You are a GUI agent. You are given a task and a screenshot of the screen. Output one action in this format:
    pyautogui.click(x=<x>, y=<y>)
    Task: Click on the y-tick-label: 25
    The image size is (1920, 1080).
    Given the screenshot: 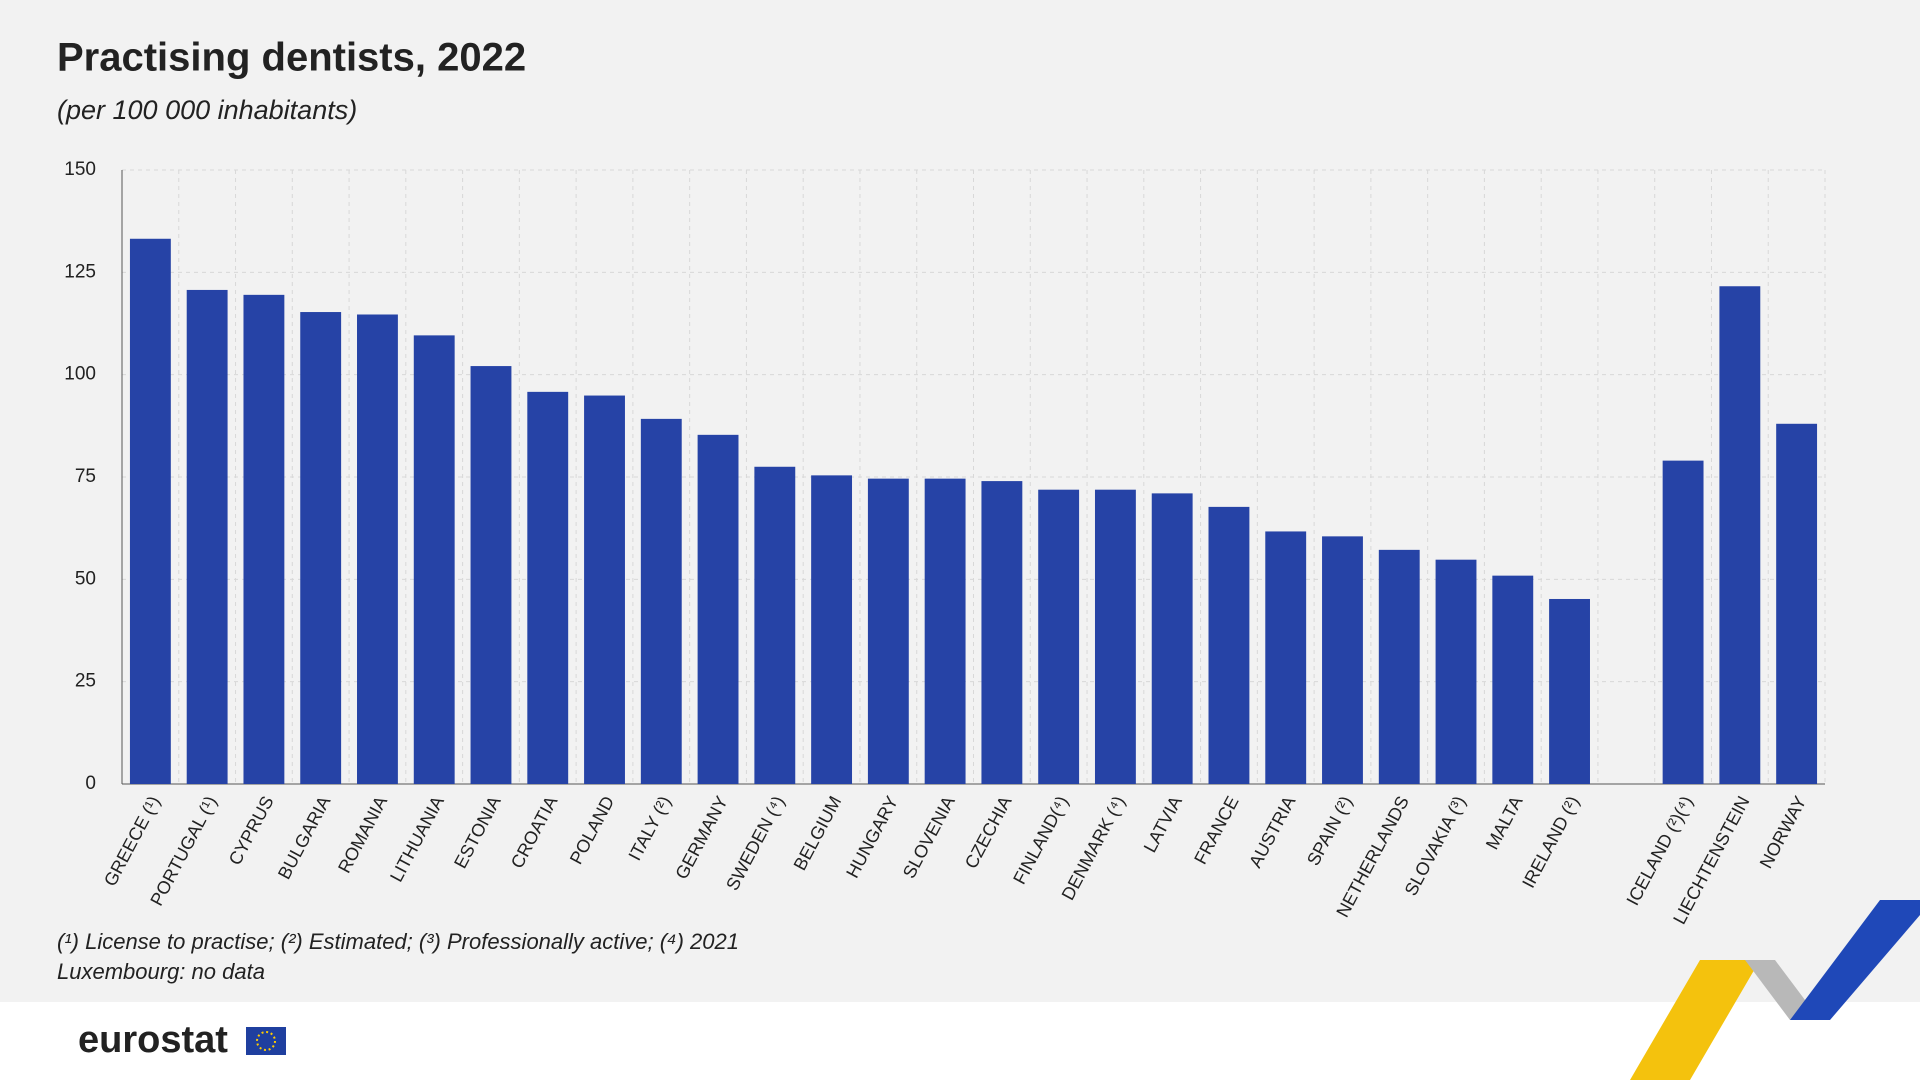 What is the action you would take?
    pyautogui.click(x=85, y=681)
    